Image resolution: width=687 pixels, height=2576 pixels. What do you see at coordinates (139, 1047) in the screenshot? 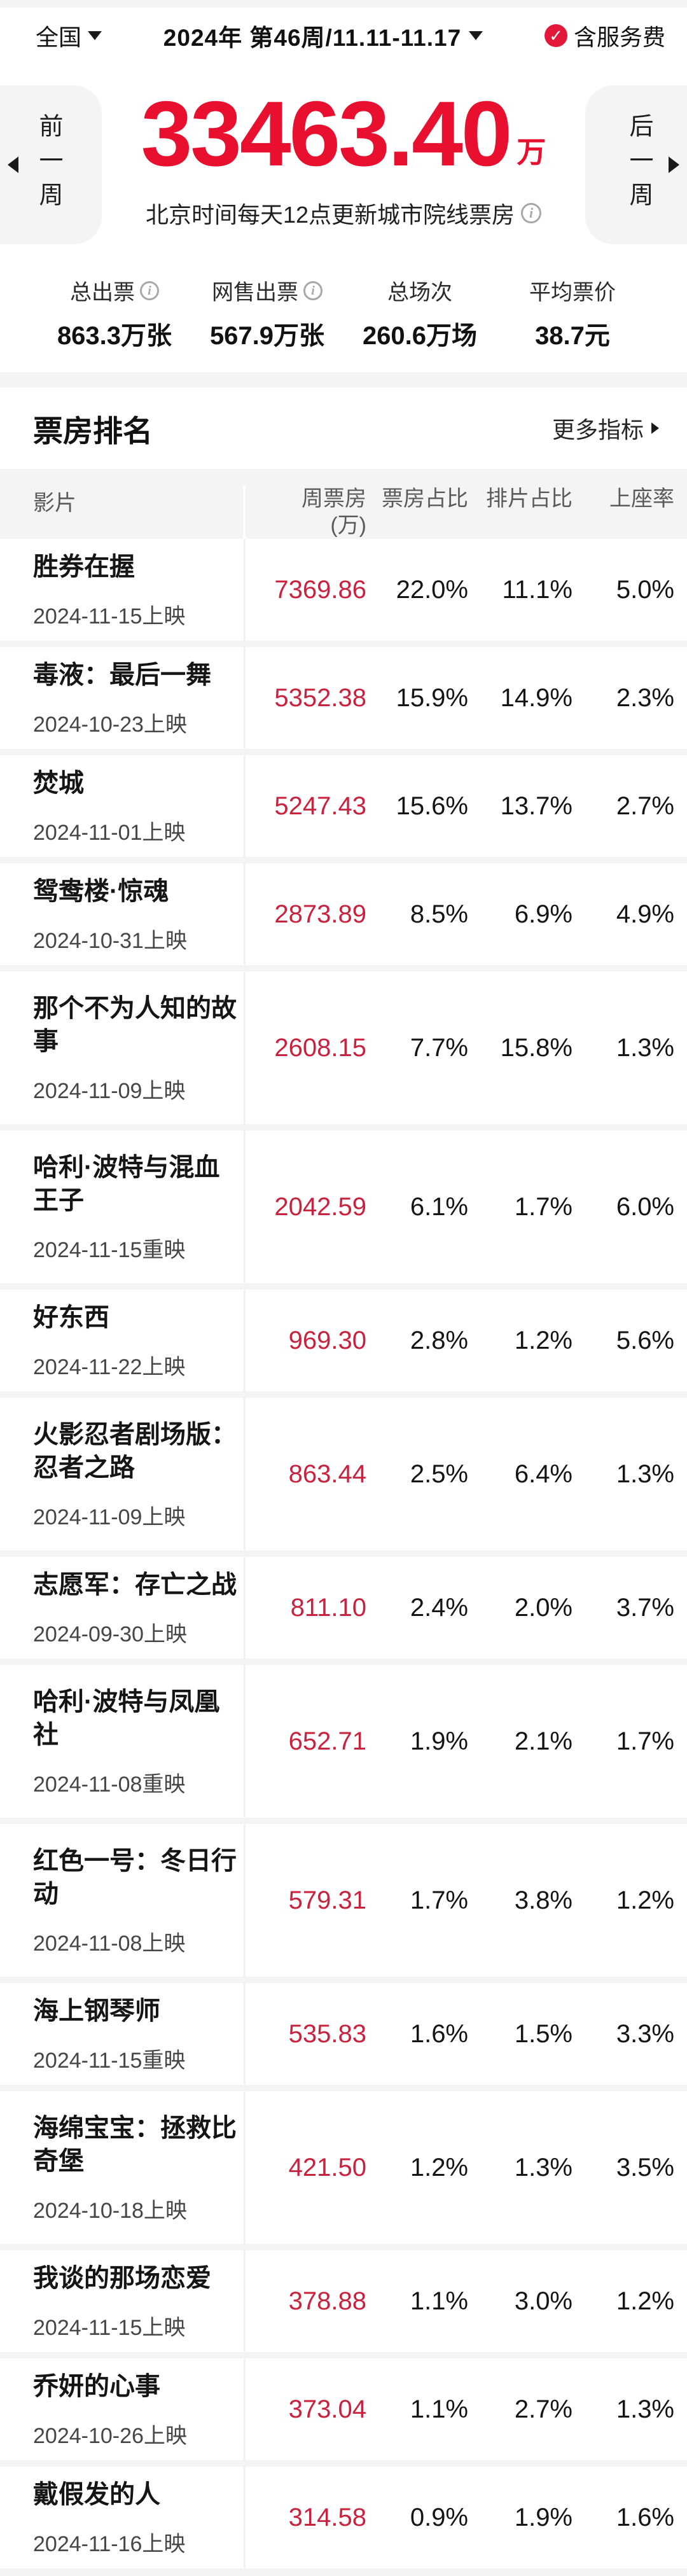
I see `film-cell: 那个不为人知的故事 2024-11-09上映` at bounding box center [139, 1047].